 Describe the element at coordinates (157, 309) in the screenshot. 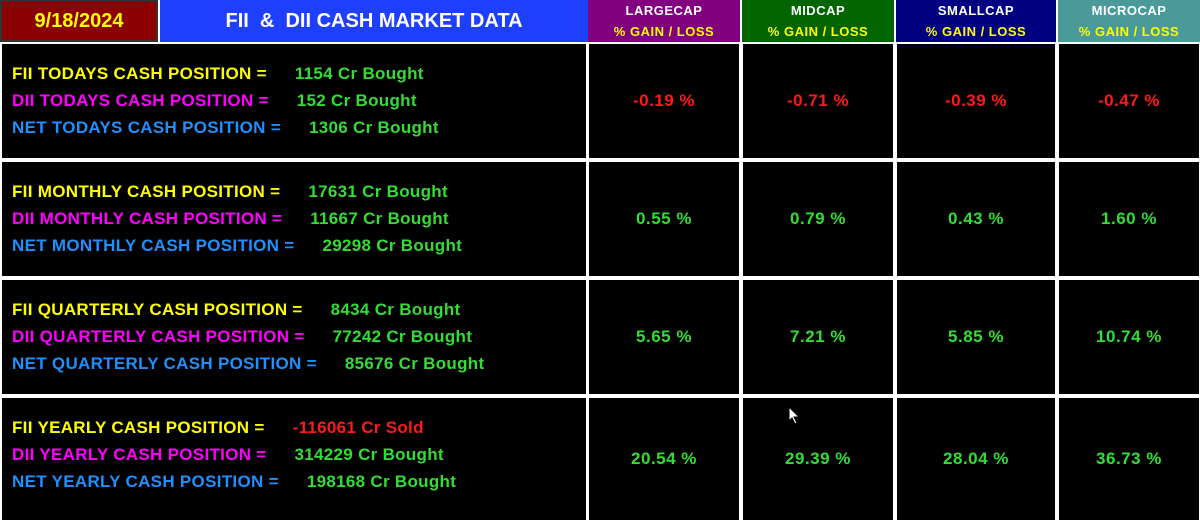

I see `position-label: FII QUARTERLY CASH POSITION =` at that location.